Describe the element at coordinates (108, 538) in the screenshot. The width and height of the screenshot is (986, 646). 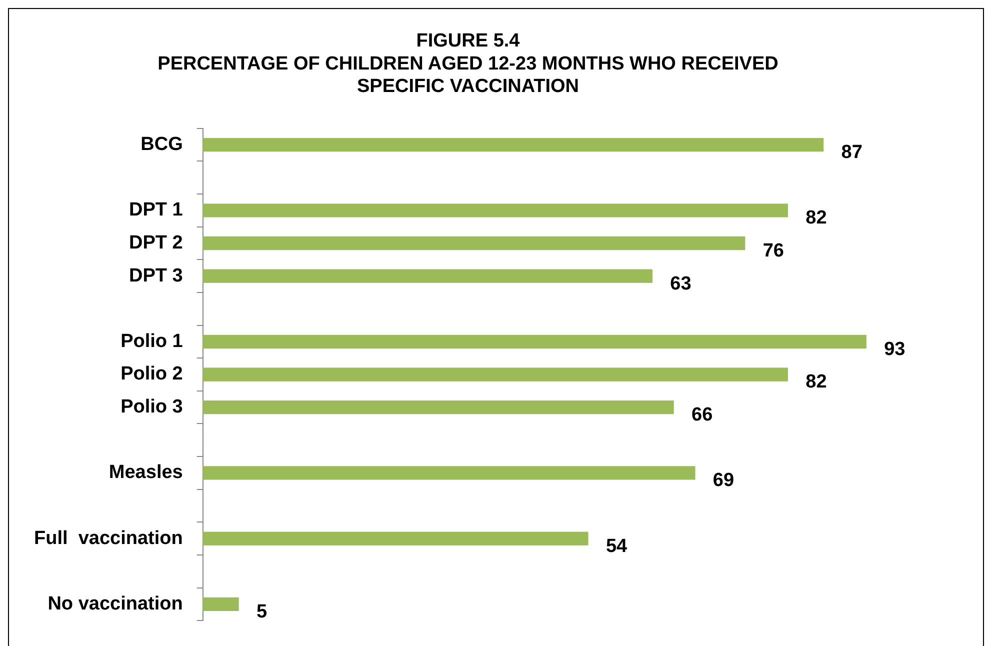
I see `y-tick-label: Full vaccination` at that location.